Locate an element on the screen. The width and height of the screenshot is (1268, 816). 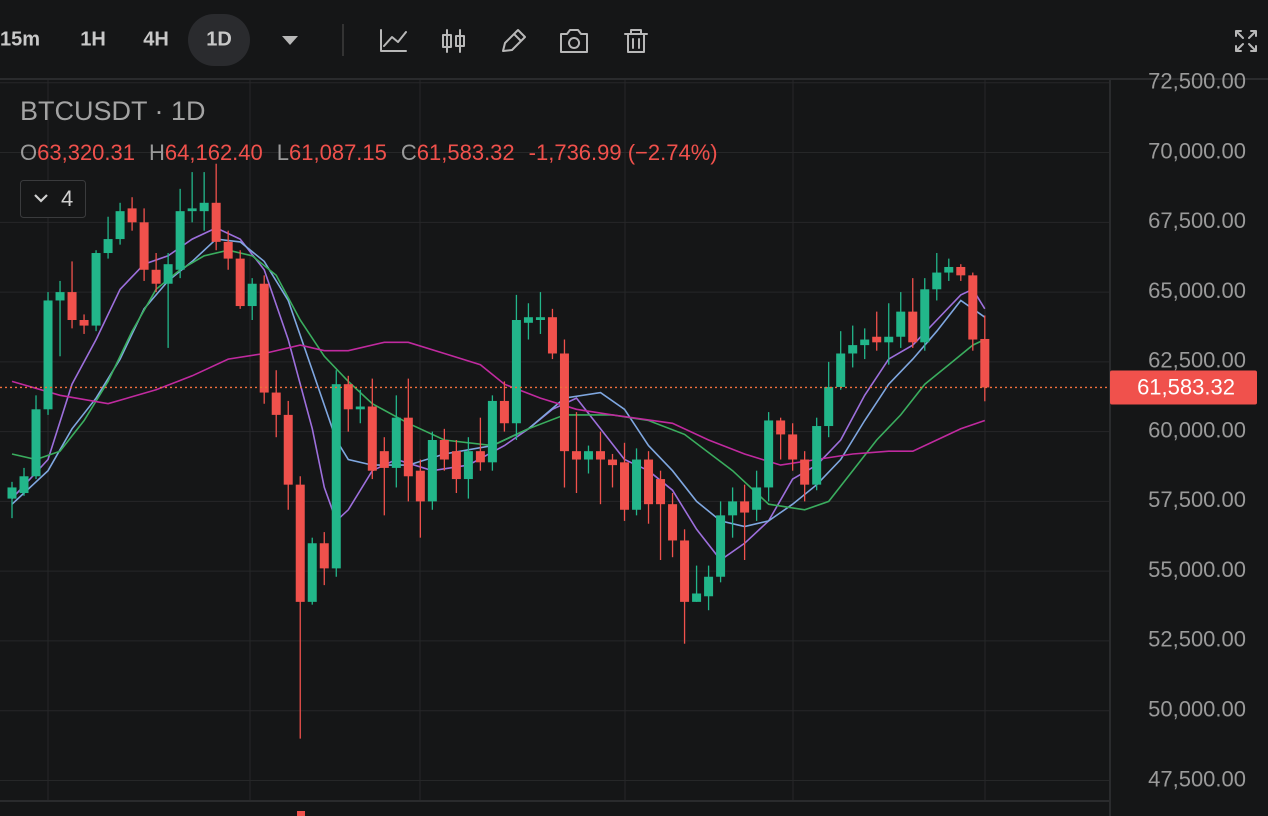
interval-button: 1H is located at coordinates (93, 39).